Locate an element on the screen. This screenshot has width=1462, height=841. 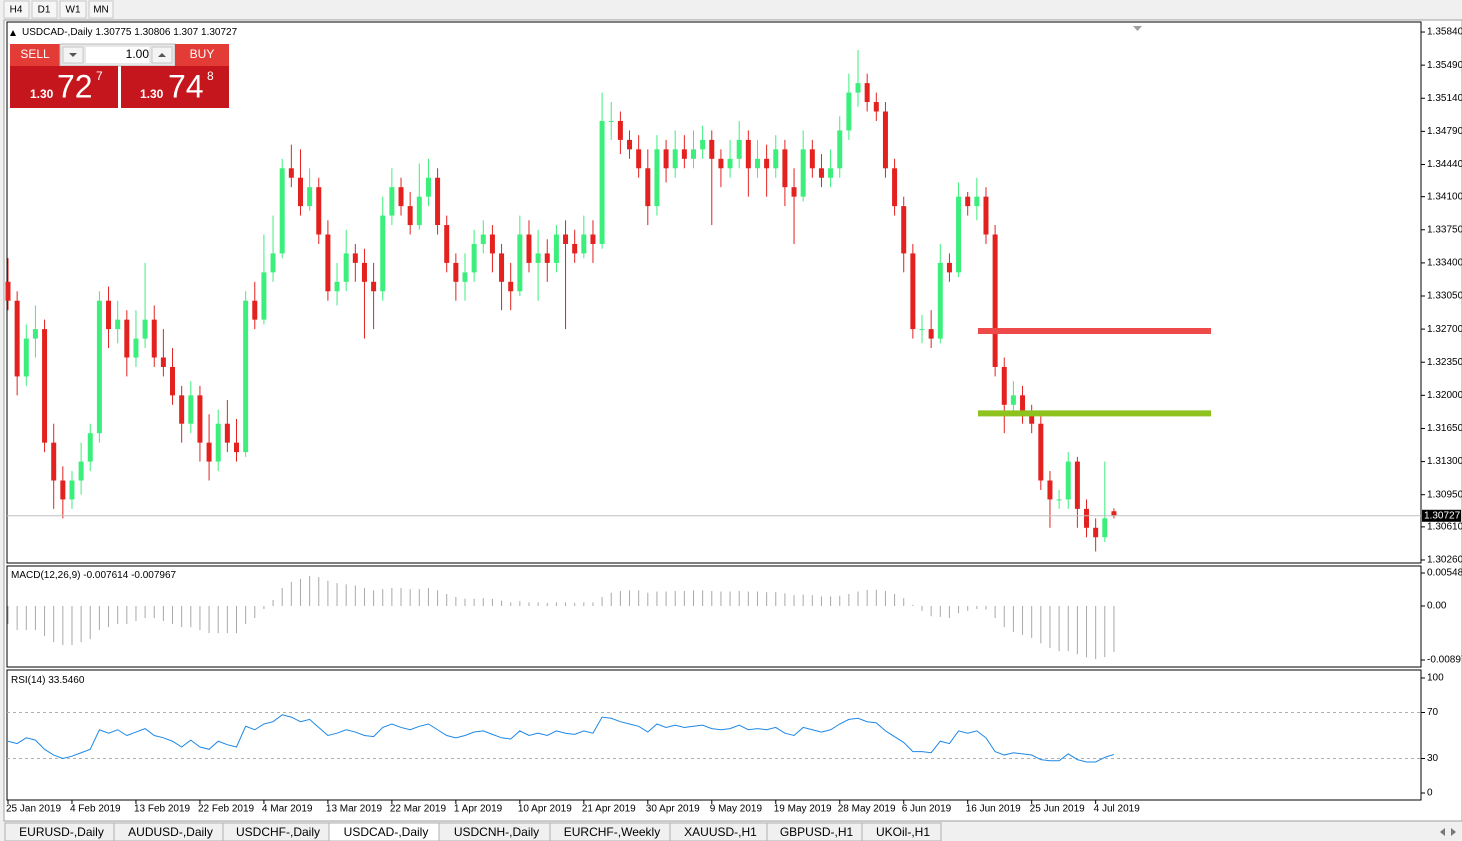
buy-button is located at coordinates (202, 55).